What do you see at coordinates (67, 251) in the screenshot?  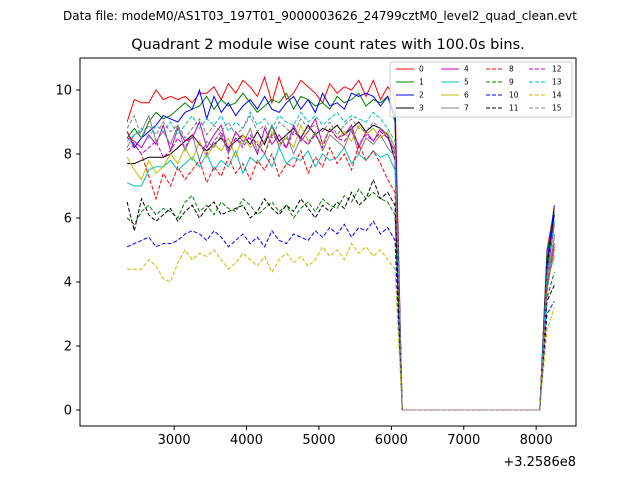 I see `y-axis: 0 2 4 6 8 10` at bounding box center [67, 251].